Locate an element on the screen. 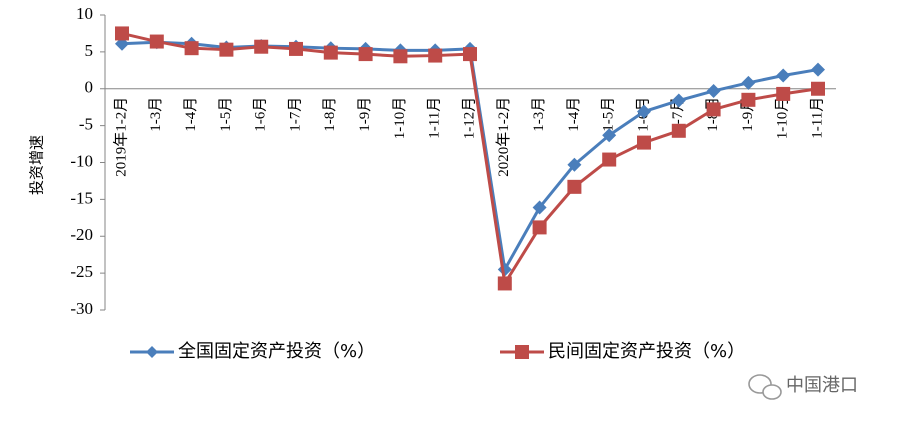 Image resolution: width=900 pixels, height=427 pixels. x-tick-label: 1-8月 is located at coordinates (330, 114).